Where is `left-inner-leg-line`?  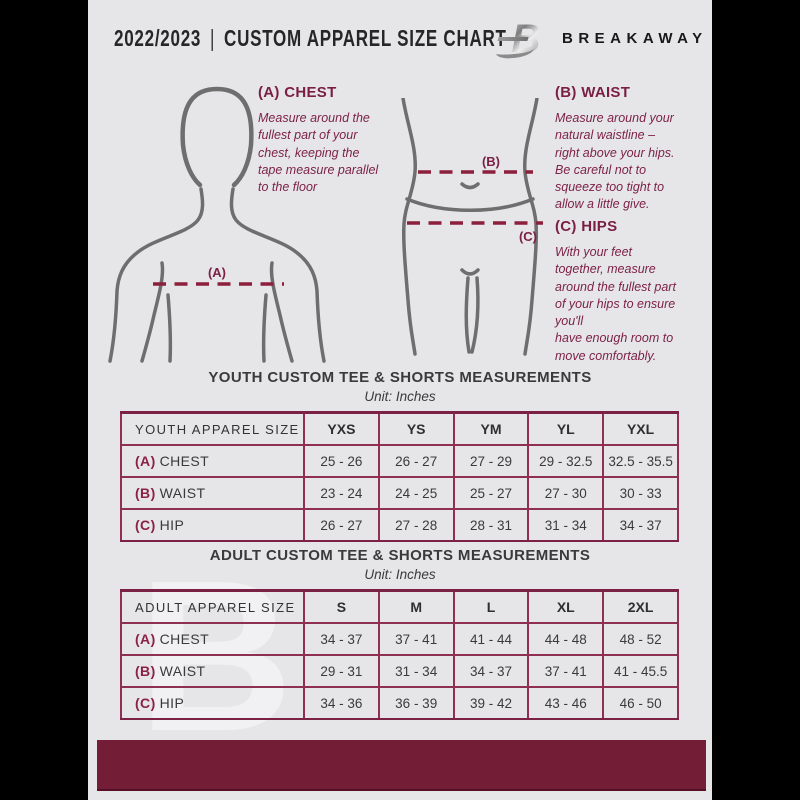 left-inner-leg-line is located at coordinates (467, 315).